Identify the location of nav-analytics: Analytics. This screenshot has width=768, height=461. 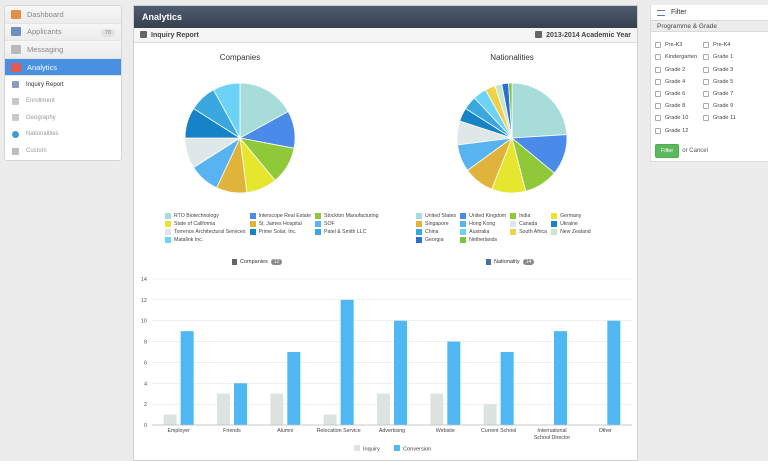
(63, 67).